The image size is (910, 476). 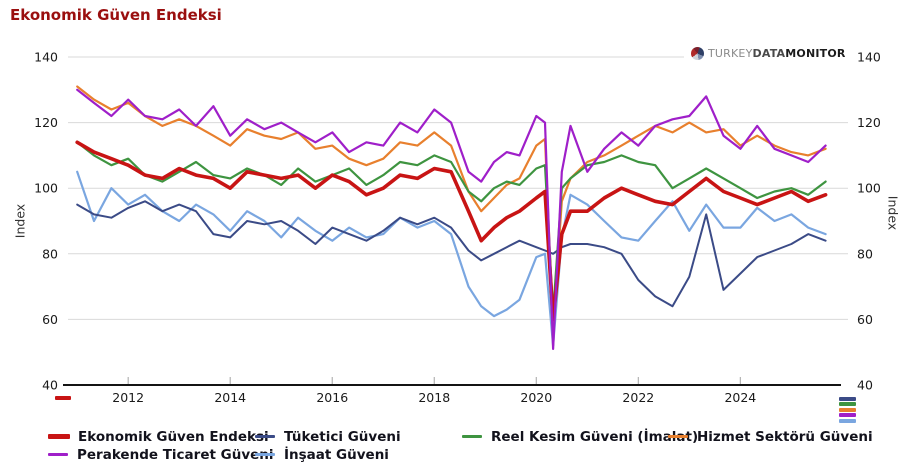 I want to click on legend-swatch-lightblue, so click(x=265, y=454).